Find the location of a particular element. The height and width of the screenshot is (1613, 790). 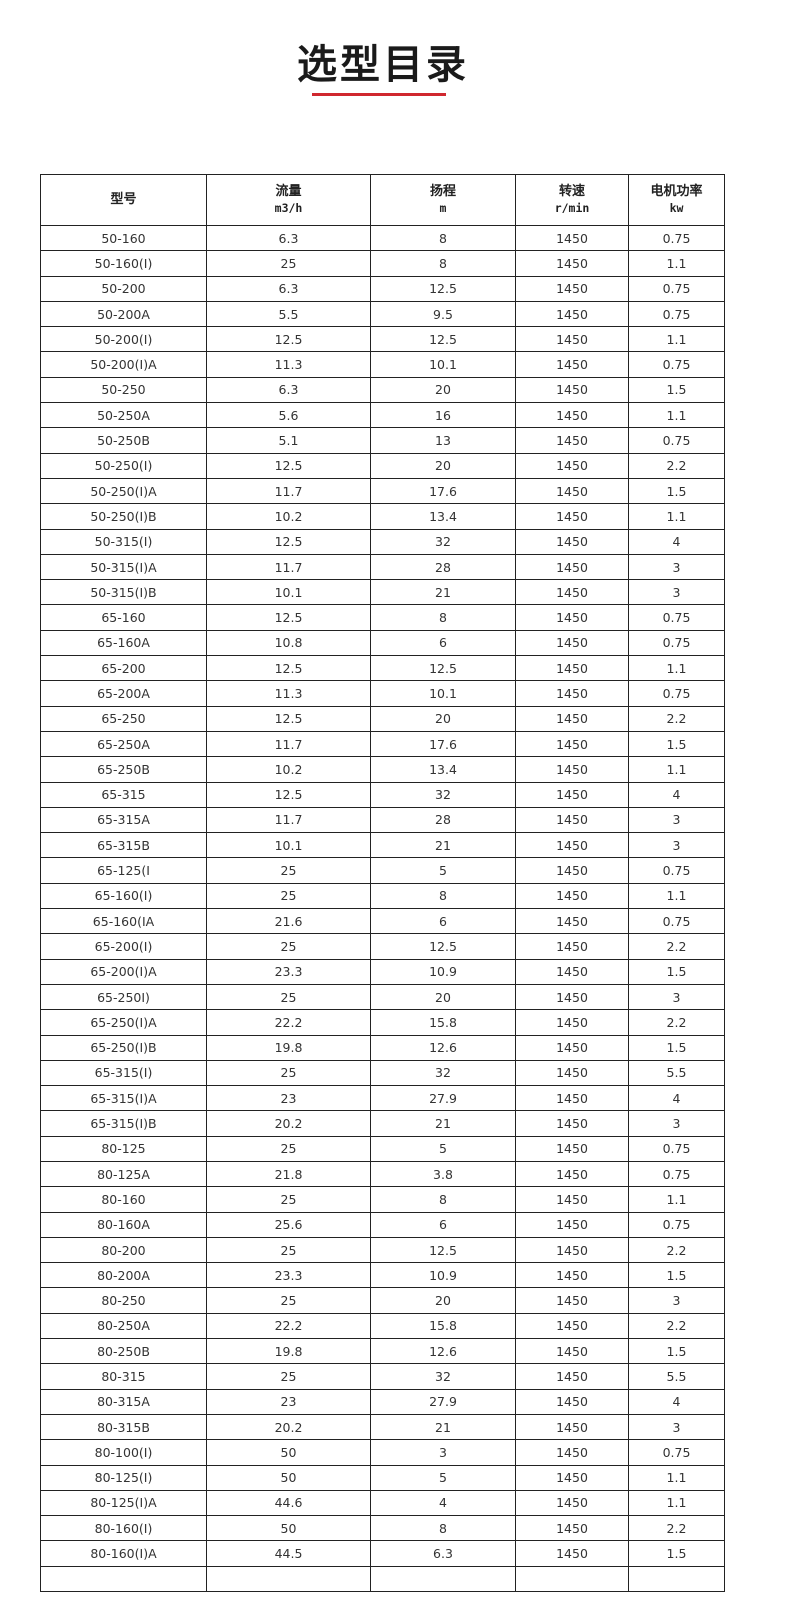

table-row: 80-125(I)A 44.6 4 1450 1.1 is located at coordinates (382, 1503).